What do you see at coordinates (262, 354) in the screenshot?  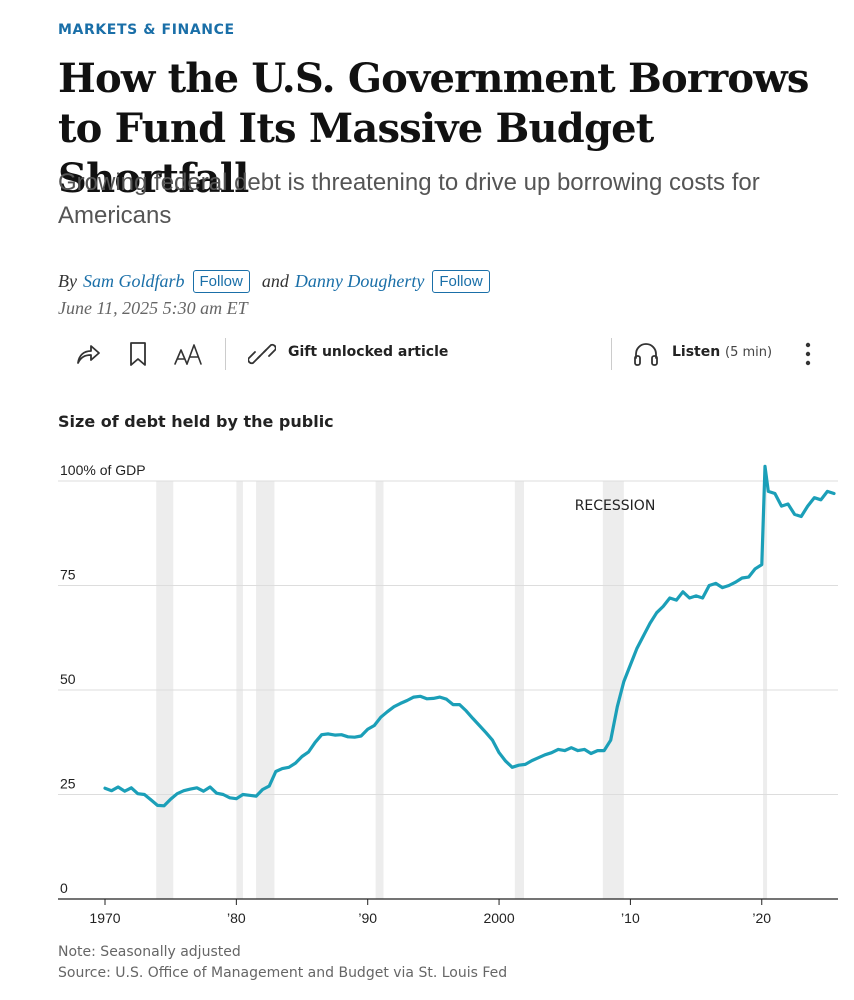 I see `gift-link-icon` at bounding box center [262, 354].